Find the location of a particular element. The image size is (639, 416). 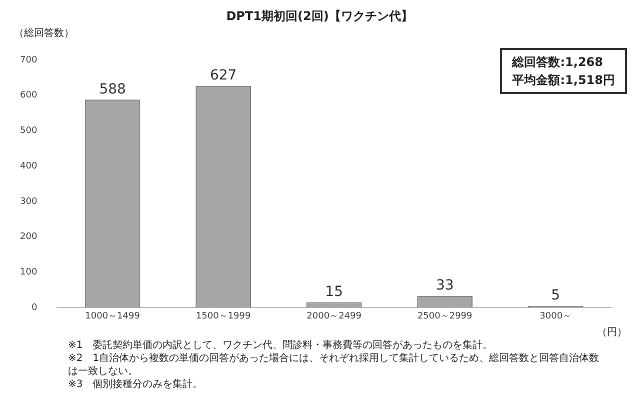

data-label: 33 is located at coordinates (445, 286).